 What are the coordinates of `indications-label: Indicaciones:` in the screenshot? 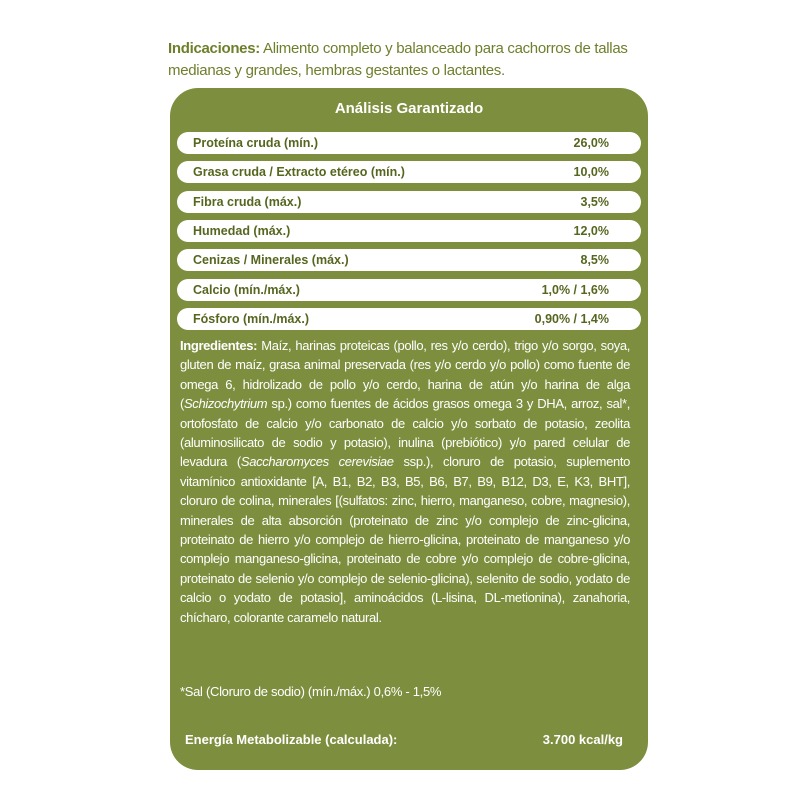 It's located at (214, 48).